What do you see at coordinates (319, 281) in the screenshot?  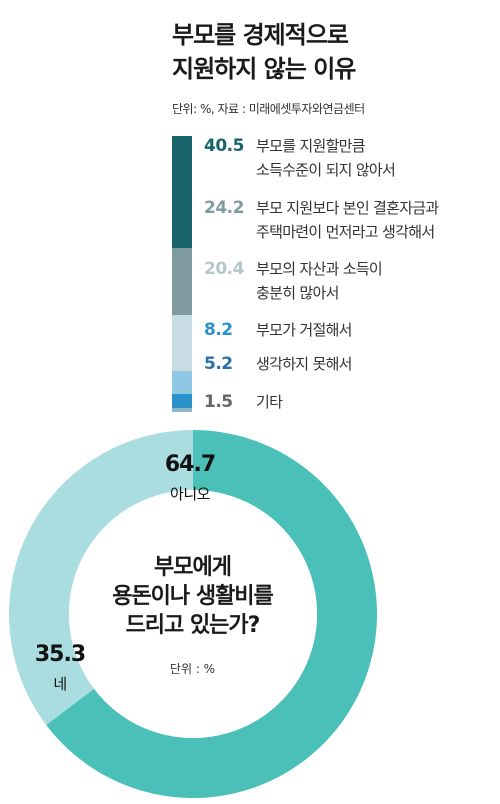 I see `bar-category-label: 부모의 자산과 소득이 충분히 많아서` at bounding box center [319, 281].